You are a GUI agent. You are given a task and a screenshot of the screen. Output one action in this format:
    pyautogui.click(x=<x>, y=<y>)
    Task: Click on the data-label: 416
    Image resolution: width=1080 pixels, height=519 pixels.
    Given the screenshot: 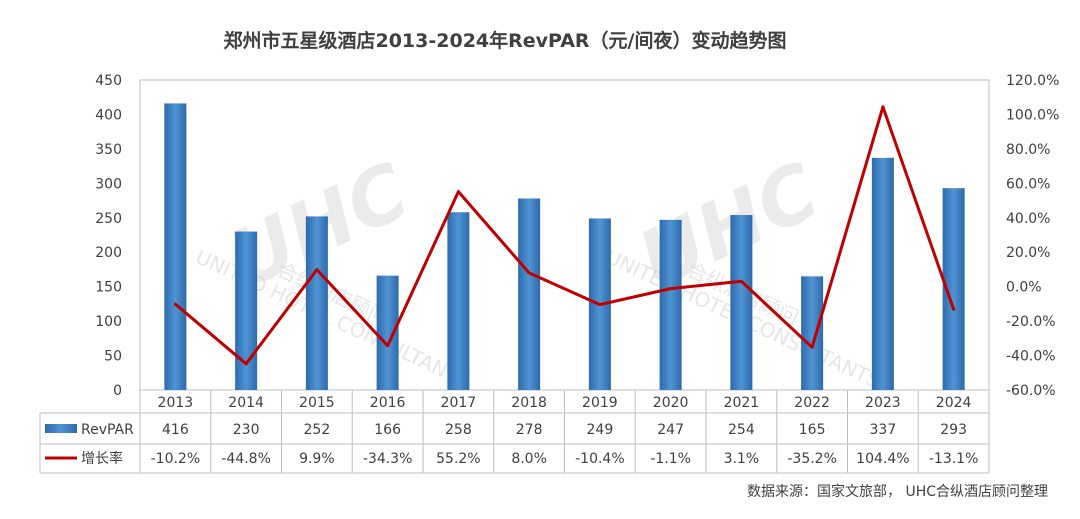 What is the action you would take?
    pyautogui.click(x=175, y=430)
    